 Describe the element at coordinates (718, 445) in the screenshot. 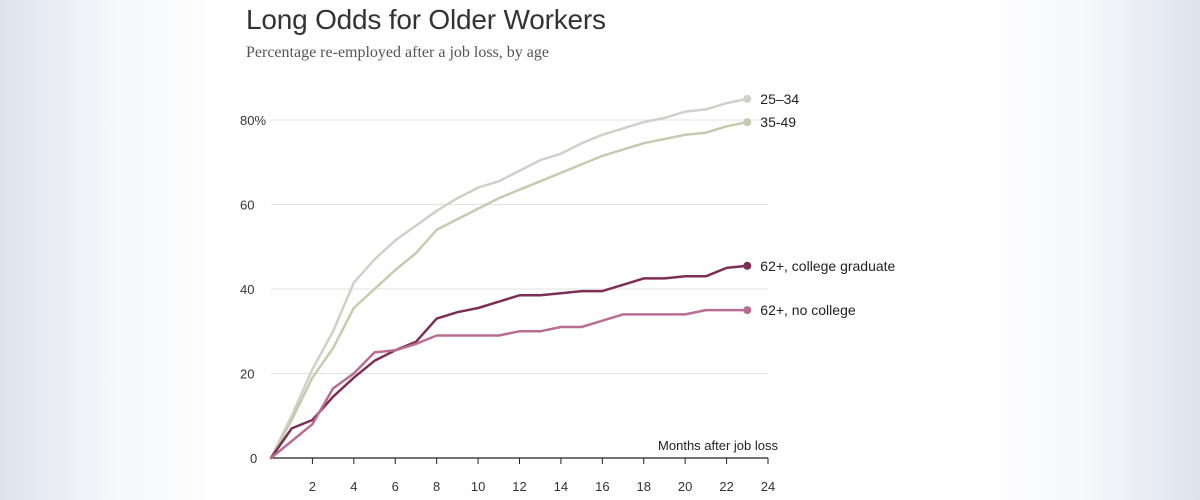

I see `x-axis-title: Months after job loss` at that location.